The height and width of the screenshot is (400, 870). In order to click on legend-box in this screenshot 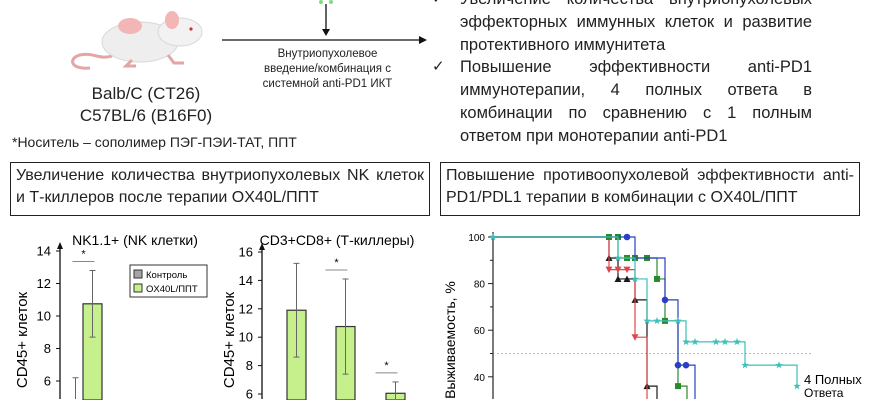, I will do `click(168, 281)`.